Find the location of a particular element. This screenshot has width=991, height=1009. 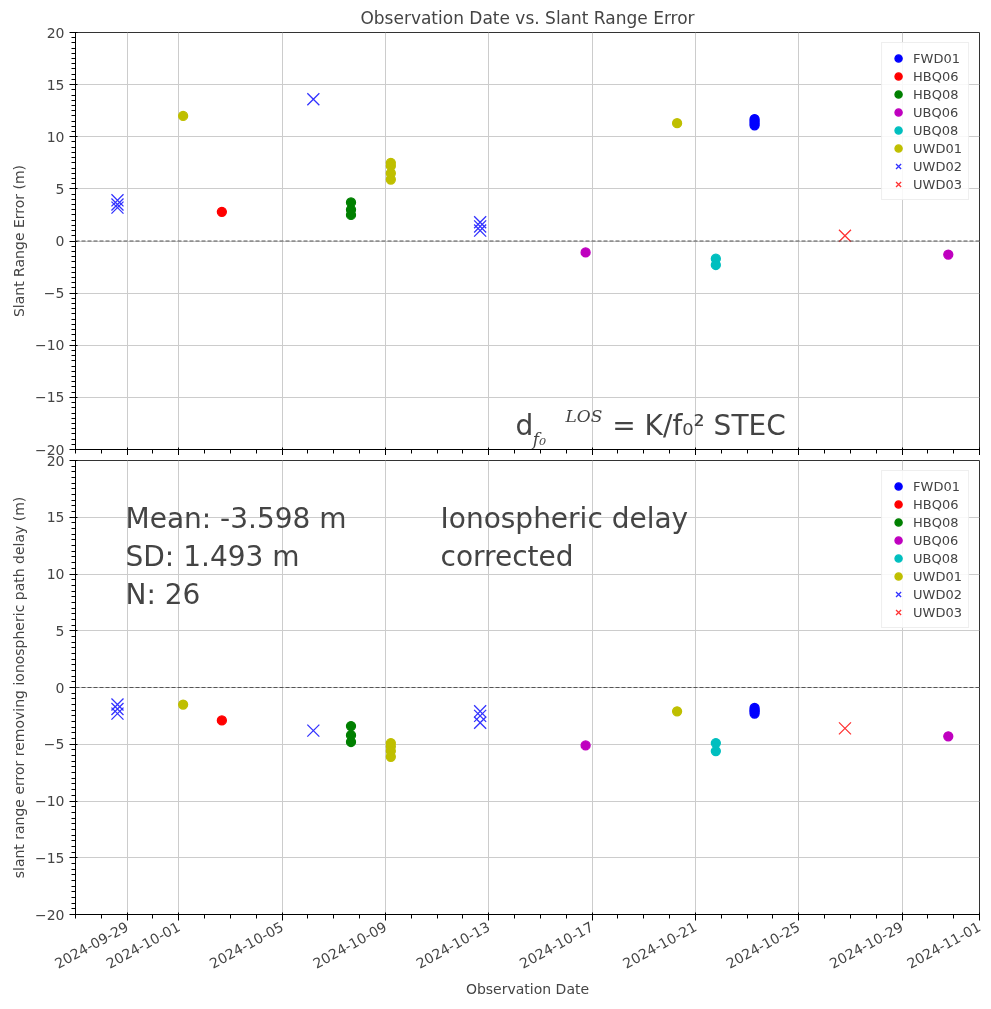

chart-title: Observation Date vs. Slant Range Error is located at coordinates (527, 17).